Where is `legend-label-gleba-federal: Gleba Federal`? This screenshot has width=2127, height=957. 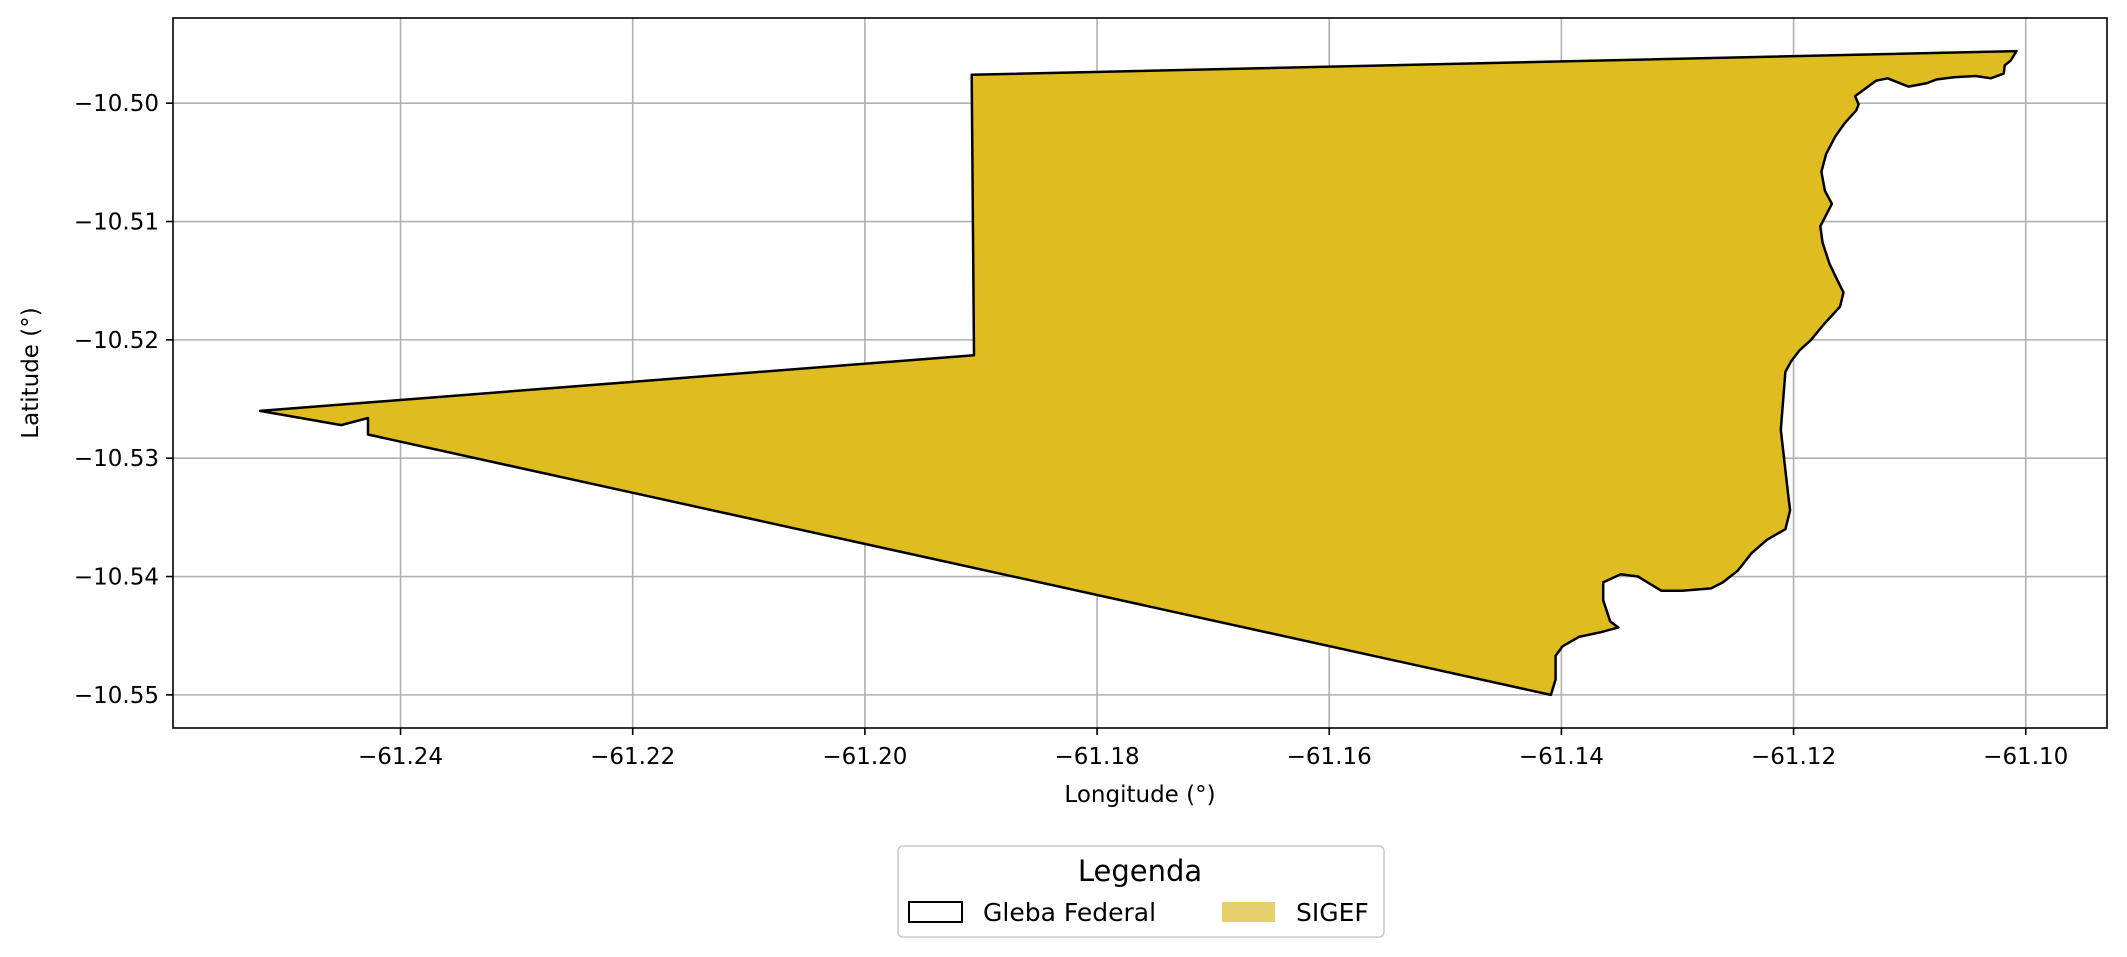 legend-label-gleba-federal: Gleba Federal is located at coordinates (1069, 912).